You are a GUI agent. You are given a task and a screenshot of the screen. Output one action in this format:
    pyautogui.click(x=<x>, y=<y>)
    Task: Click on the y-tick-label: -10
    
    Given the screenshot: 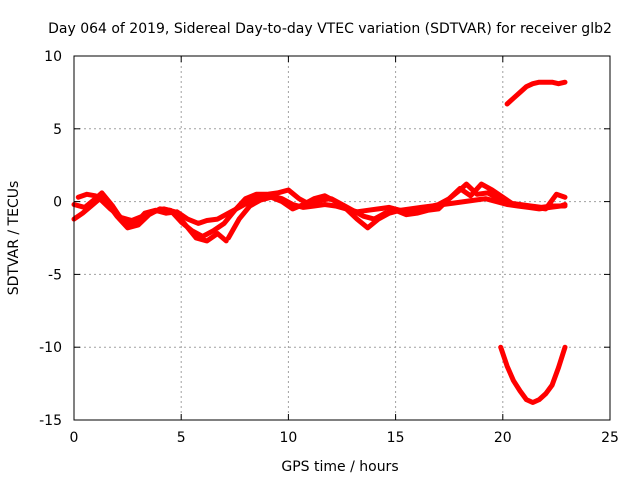 What is the action you would take?
    pyautogui.click(x=50, y=348)
    